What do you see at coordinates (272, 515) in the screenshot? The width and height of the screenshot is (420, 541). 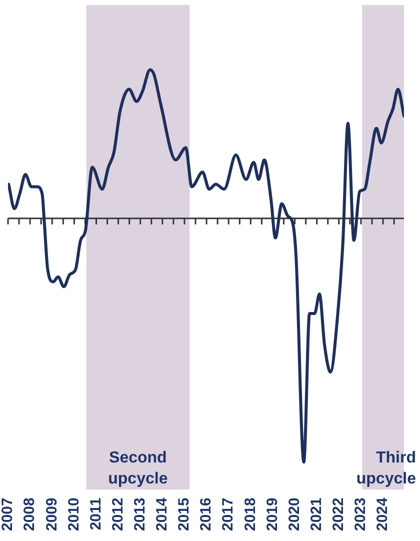 I see `x-tick-label: 2019` at bounding box center [272, 515].